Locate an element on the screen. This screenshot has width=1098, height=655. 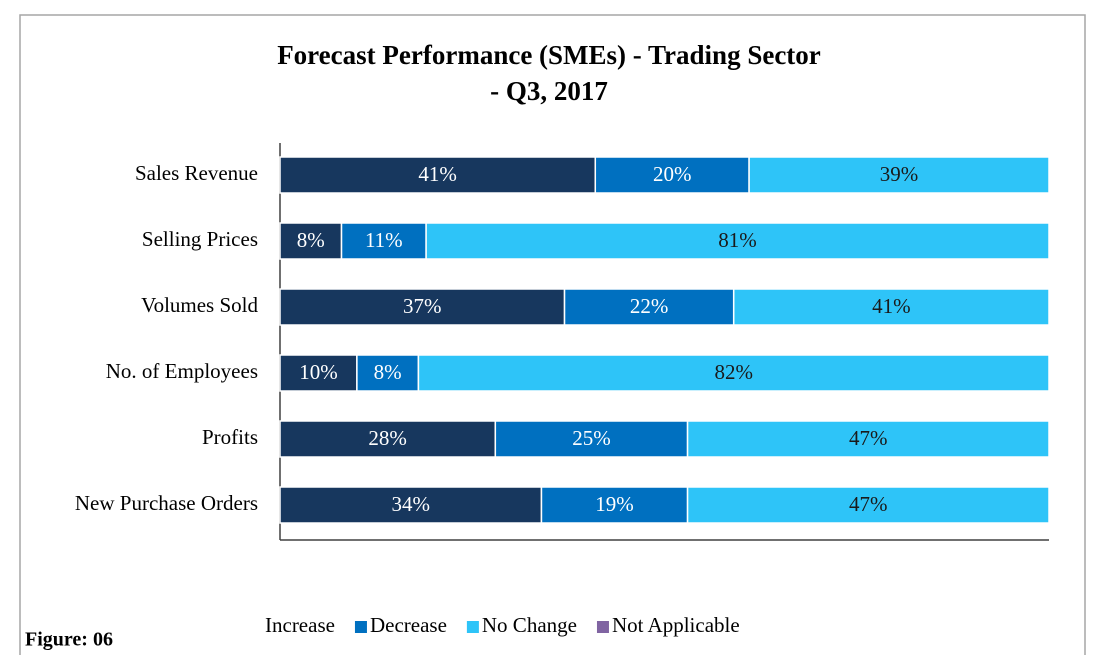
y-tick-label: Selling Prices is located at coordinates (200, 239).